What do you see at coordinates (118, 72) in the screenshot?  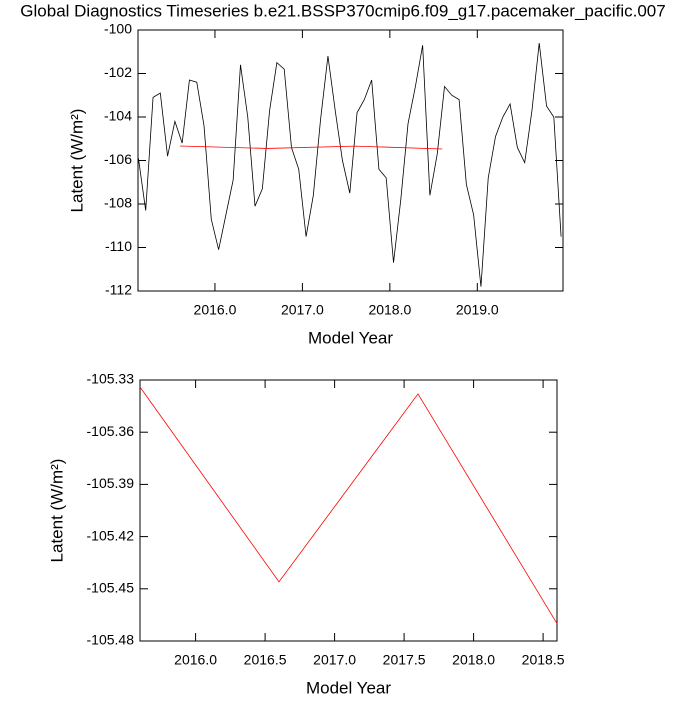 I see `y-tick-label: -102` at bounding box center [118, 72].